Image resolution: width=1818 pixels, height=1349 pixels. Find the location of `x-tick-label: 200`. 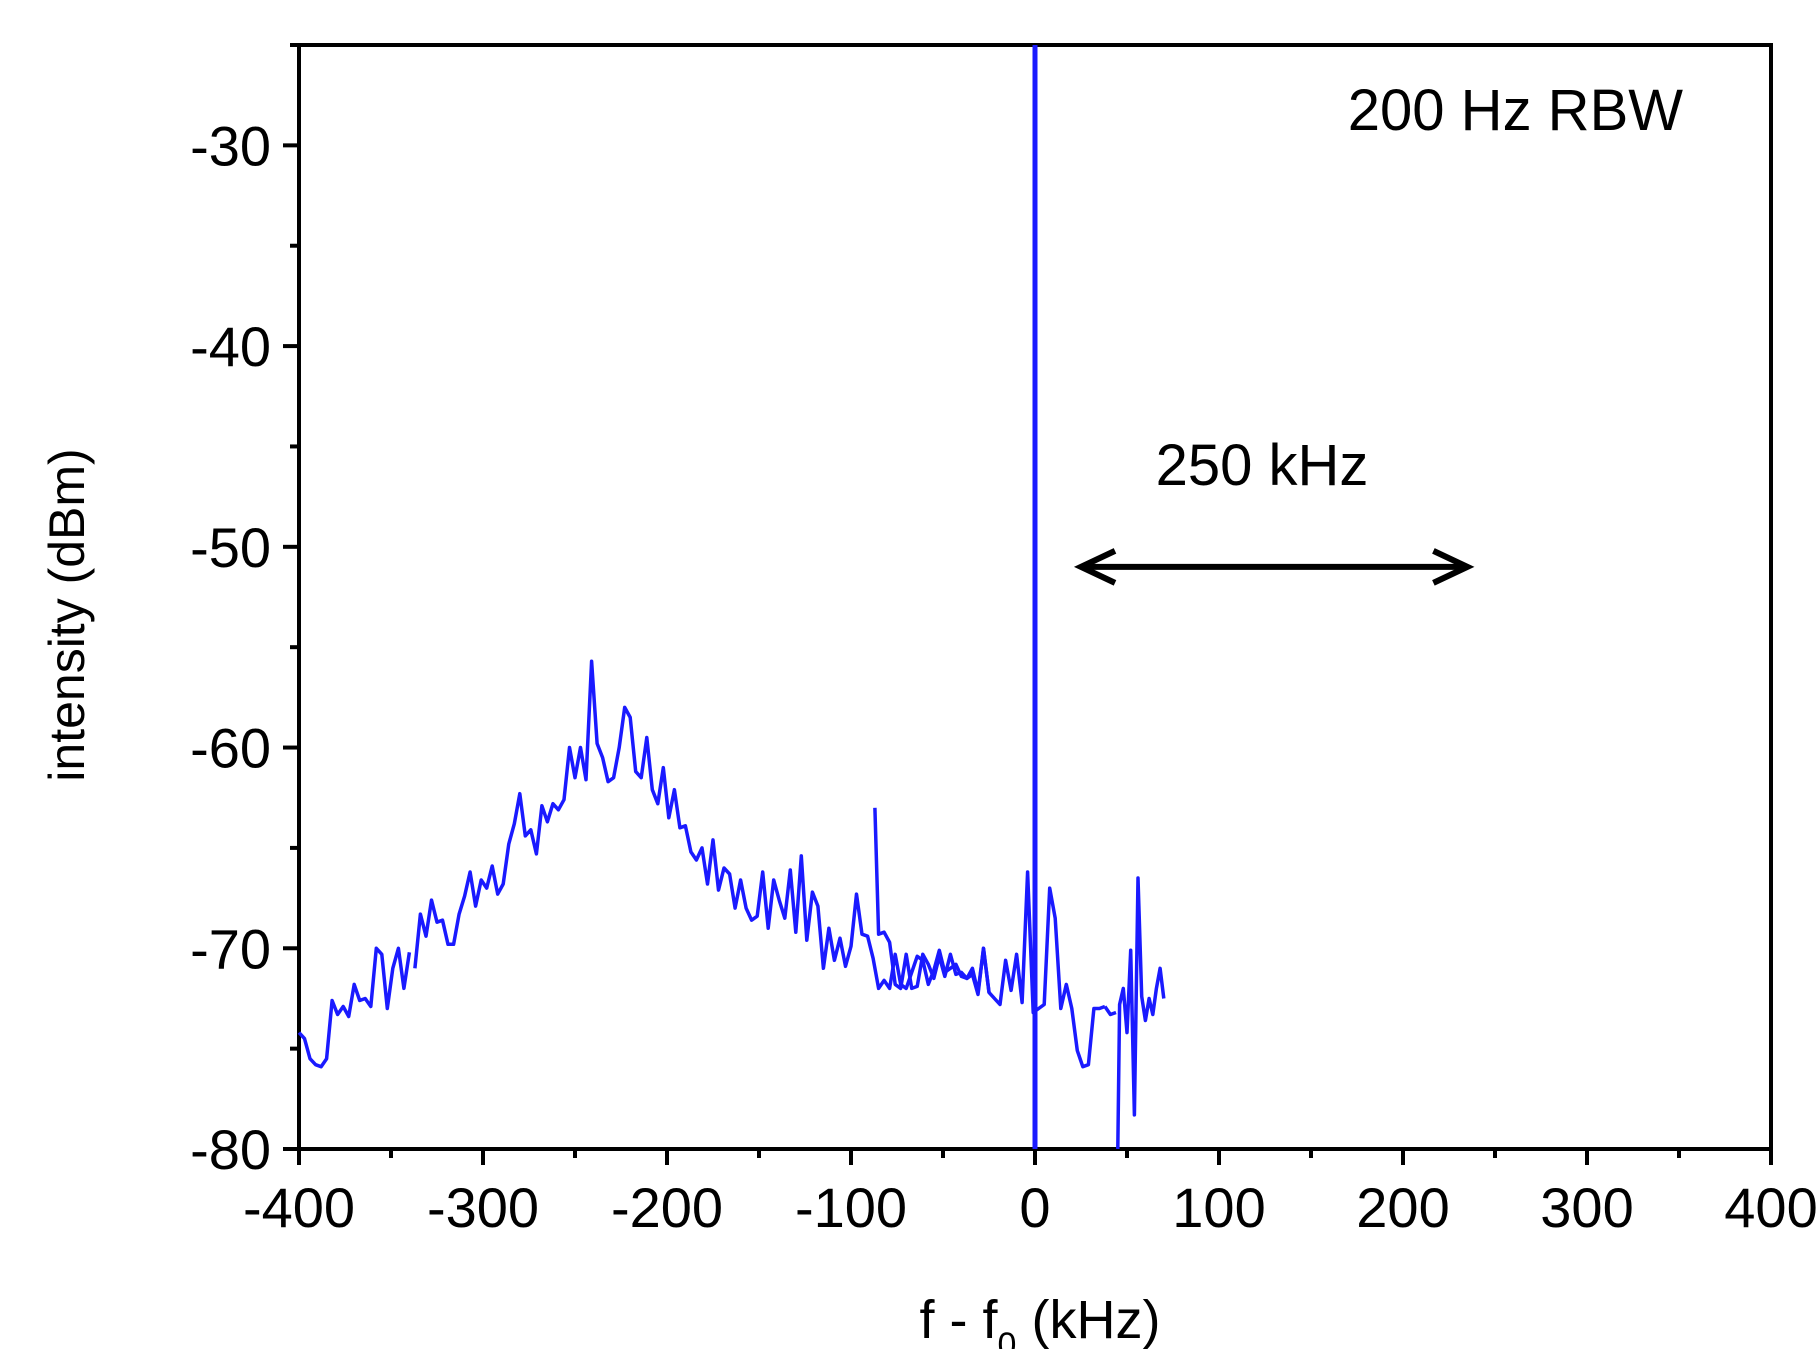

x-tick-label: 200 is located at coordinates (1402, 1207).